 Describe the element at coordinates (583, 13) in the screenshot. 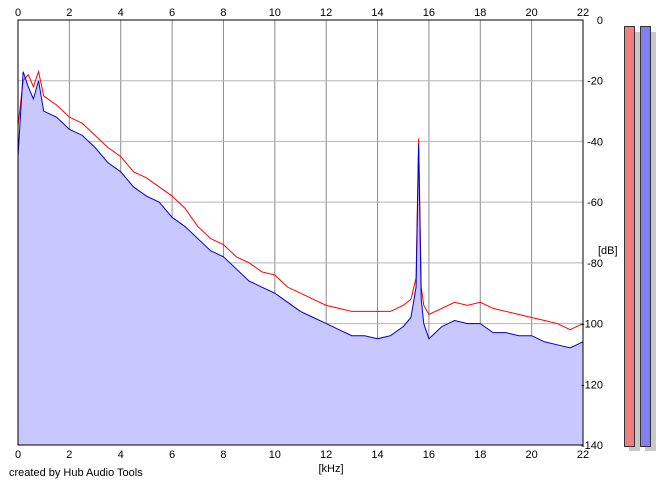

I see `x-tick-label-top: 22` at that location.